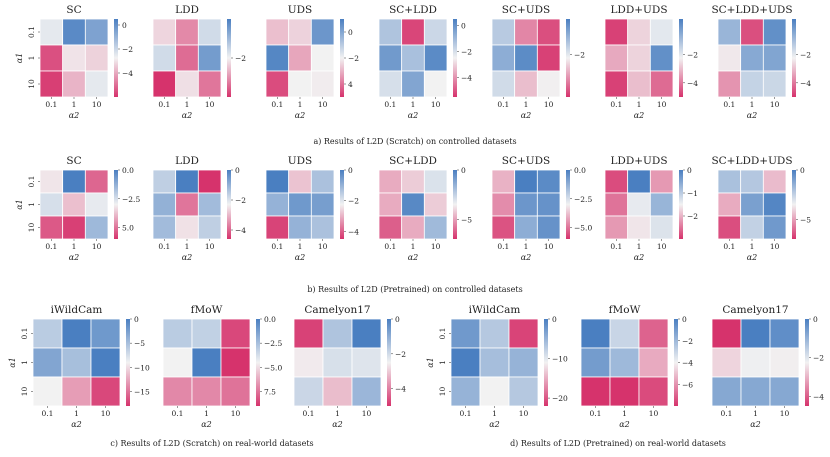 This screenshot has width=830, height=457. What do you see at coordinates (142, 367) in the screenshot?
I see `colorbar-tick-label: −10` at bounding box center [142, 367].